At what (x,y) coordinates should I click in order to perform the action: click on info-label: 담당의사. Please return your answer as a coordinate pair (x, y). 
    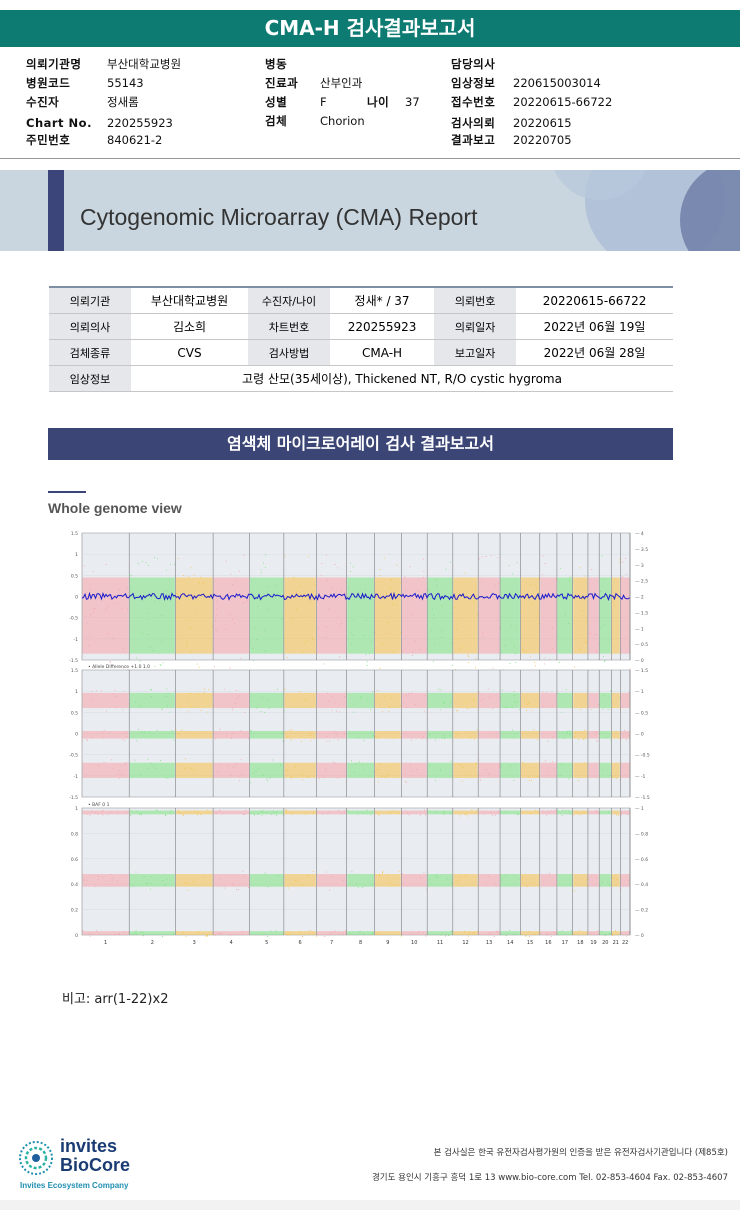
    Looking at the image, I should click on (473, 64).